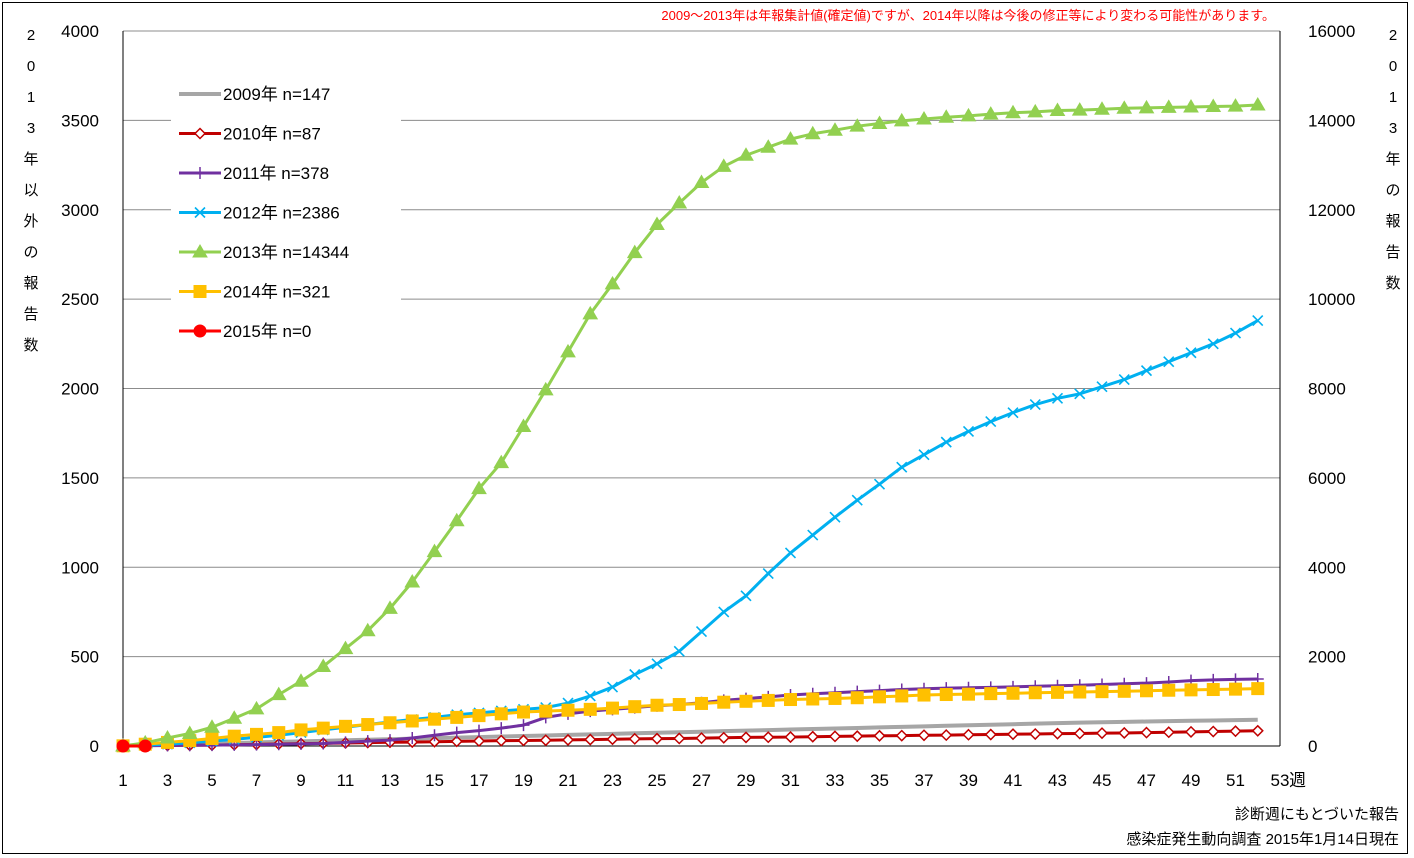 The width and height of the screenshot is (1414, 858). I want to click on x-tick-label: 19, so click(523, 780).